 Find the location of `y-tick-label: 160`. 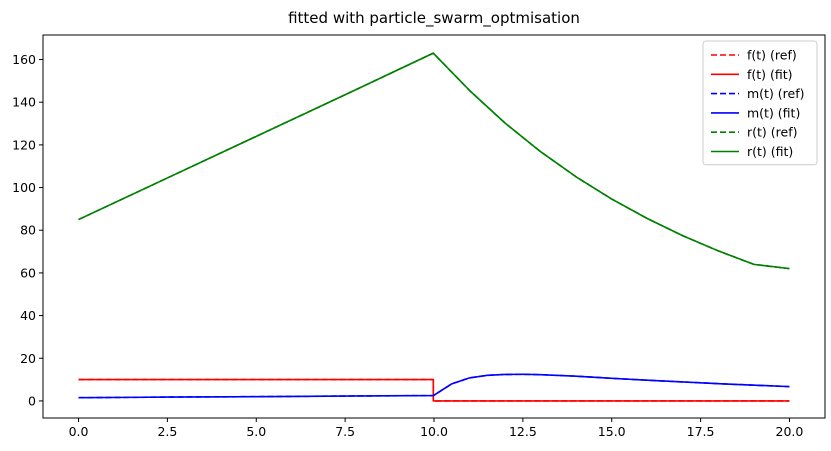

y-tick-label: 160 is located at coordinates (24, 59).